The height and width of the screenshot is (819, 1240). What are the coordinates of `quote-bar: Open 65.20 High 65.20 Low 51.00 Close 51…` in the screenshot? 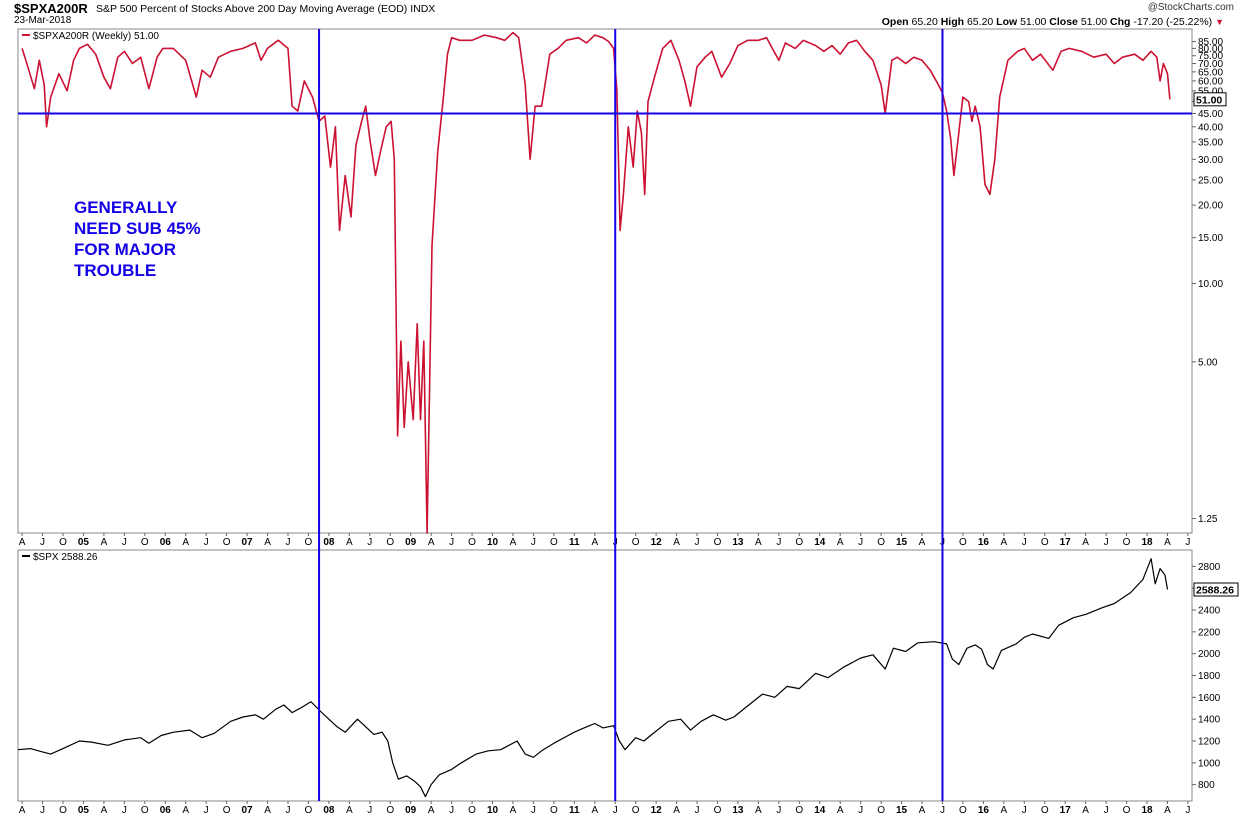 It's located at (1053, 22).